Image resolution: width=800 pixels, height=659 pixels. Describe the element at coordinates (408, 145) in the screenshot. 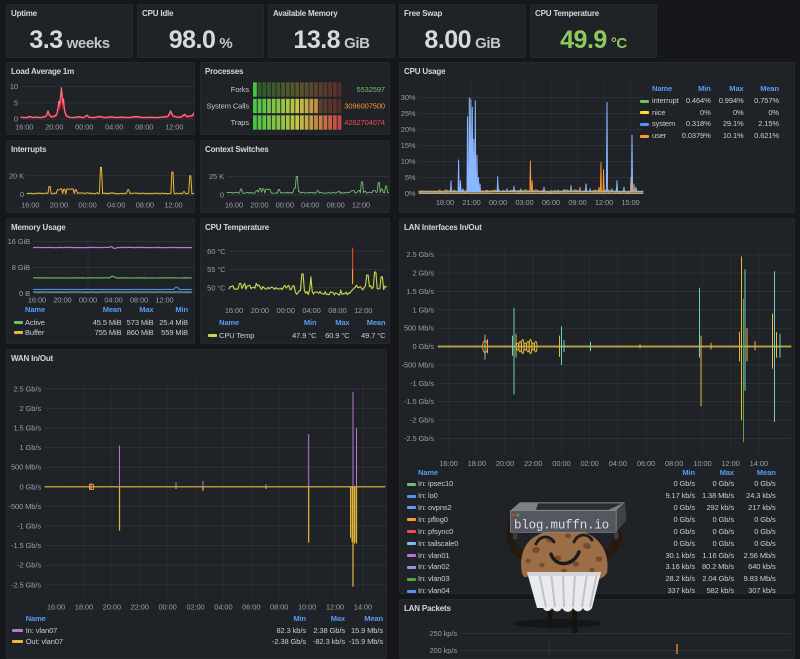

I see `svg-text: 15%` at that location.